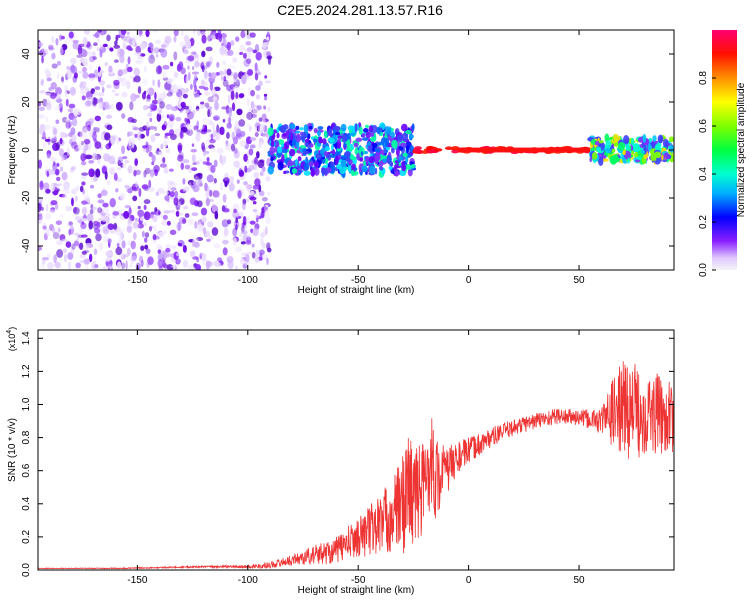  What do you see at coordinates (26, 537) in the screenshot?
I see `y-tick-label: 0.2` at bounding box center [26, 537].